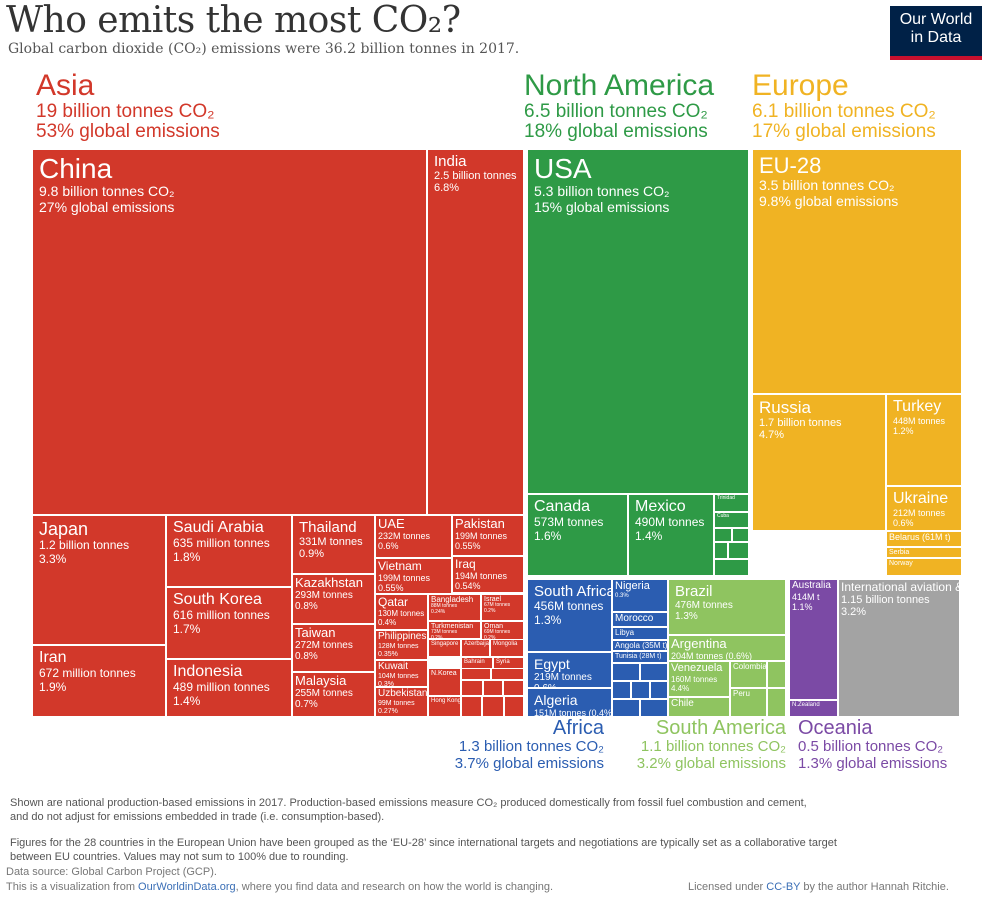 The height and width of the screenshot is (898, 986). I want to click on tile-name: N.Korea, so click(444, 673).